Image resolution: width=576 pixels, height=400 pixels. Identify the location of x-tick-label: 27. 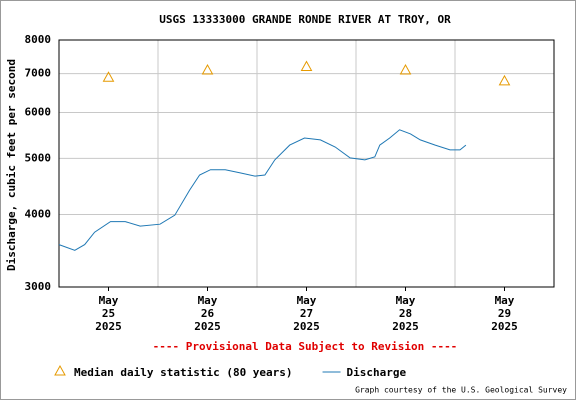
(306, 313).